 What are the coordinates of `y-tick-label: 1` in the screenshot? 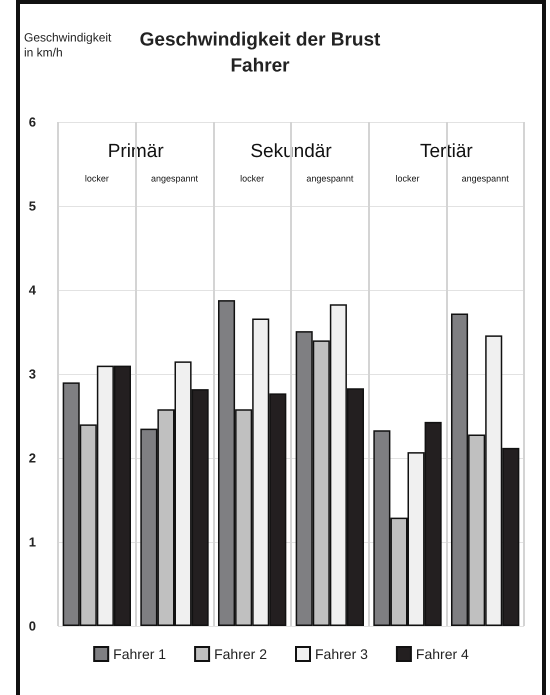 It's located at (32, 542).